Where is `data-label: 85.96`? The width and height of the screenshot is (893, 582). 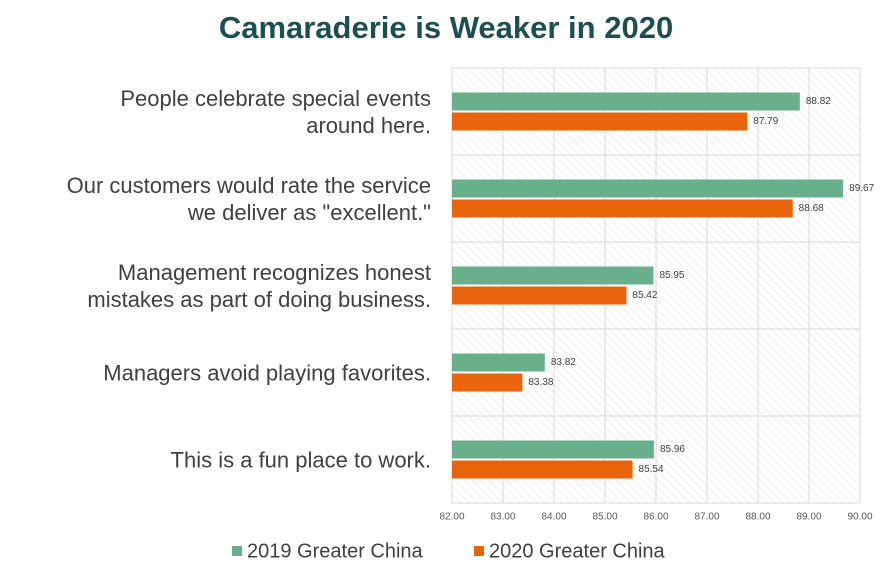
data-label: 85.96 is located at coordinates (672, 449).